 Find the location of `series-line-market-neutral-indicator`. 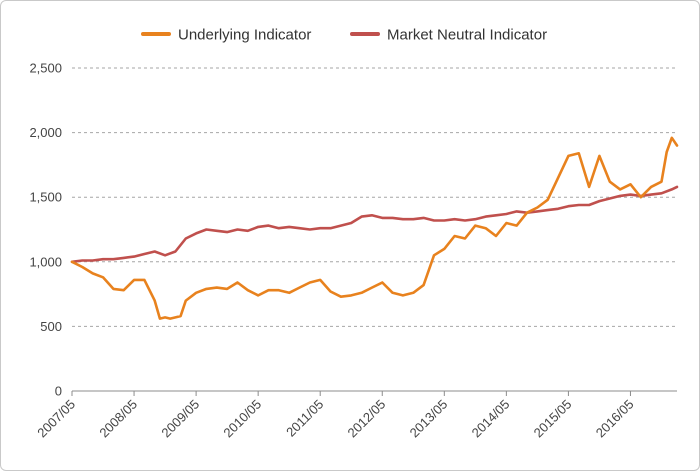

series-line-market-neutral-indicator is located at coordinates (374, 224).